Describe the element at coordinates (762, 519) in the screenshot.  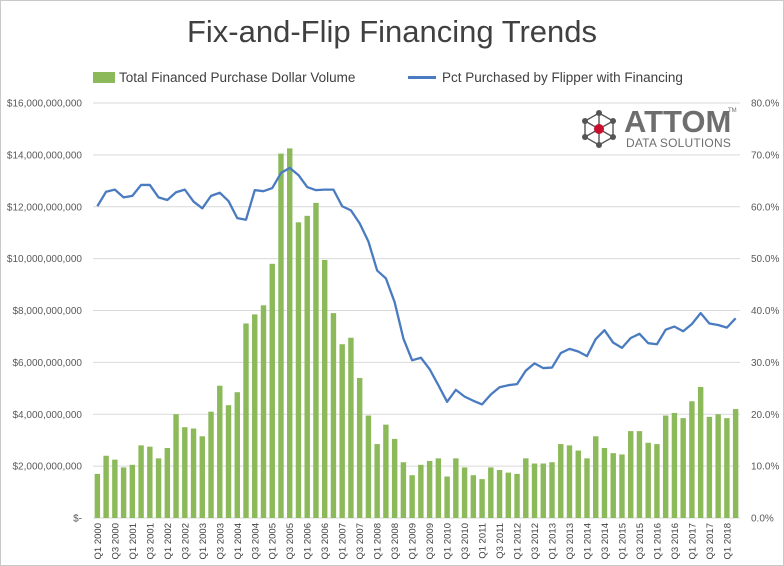
I see `y-right-tick-label: 0.0%` at that location.